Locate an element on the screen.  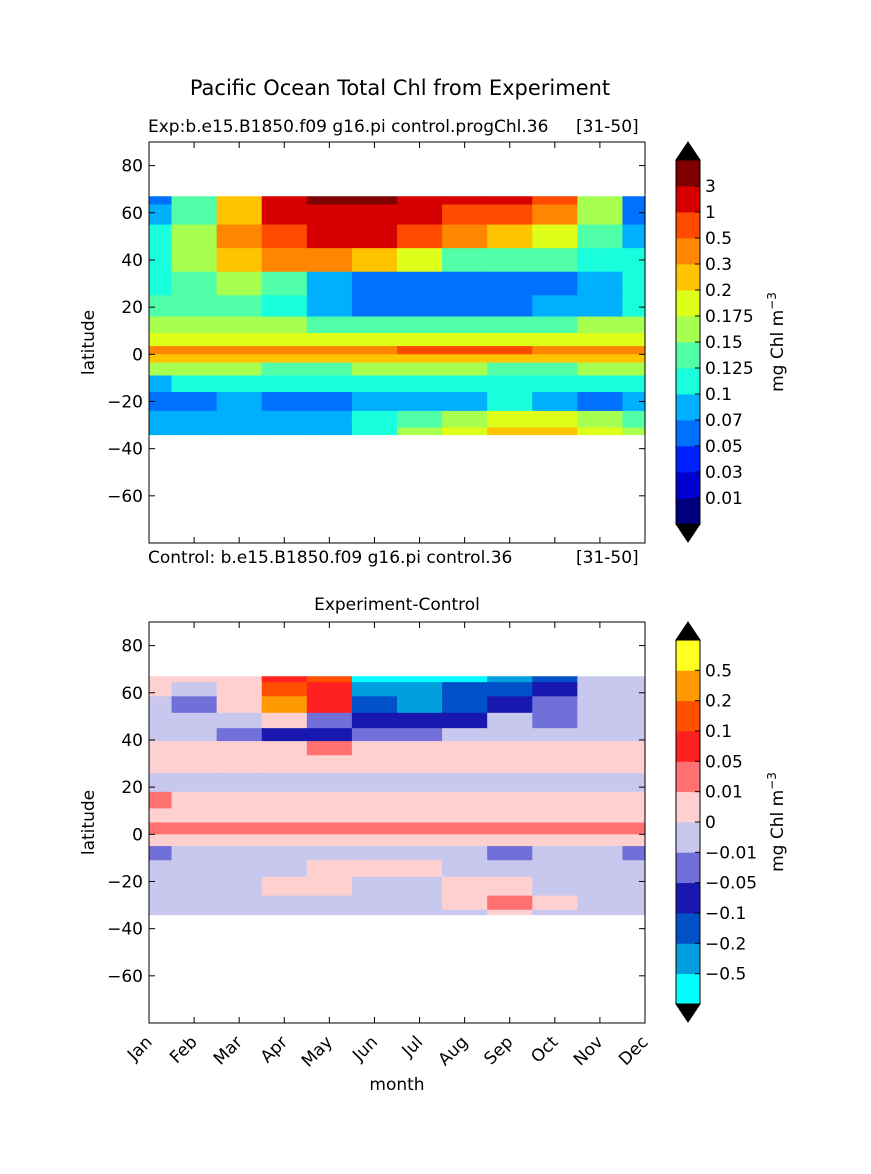
y-tick-label: 40 is located at coordinates (132, 261).